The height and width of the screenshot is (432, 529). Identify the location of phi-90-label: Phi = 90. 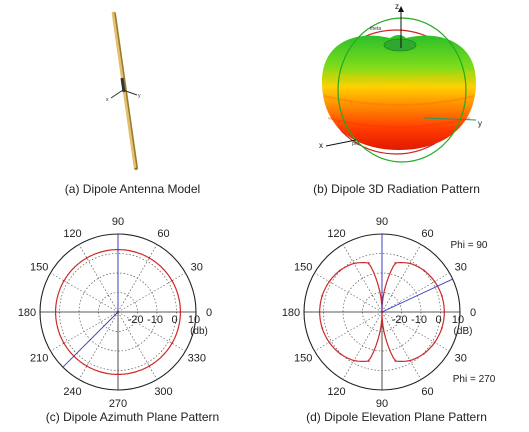
(469, 245).